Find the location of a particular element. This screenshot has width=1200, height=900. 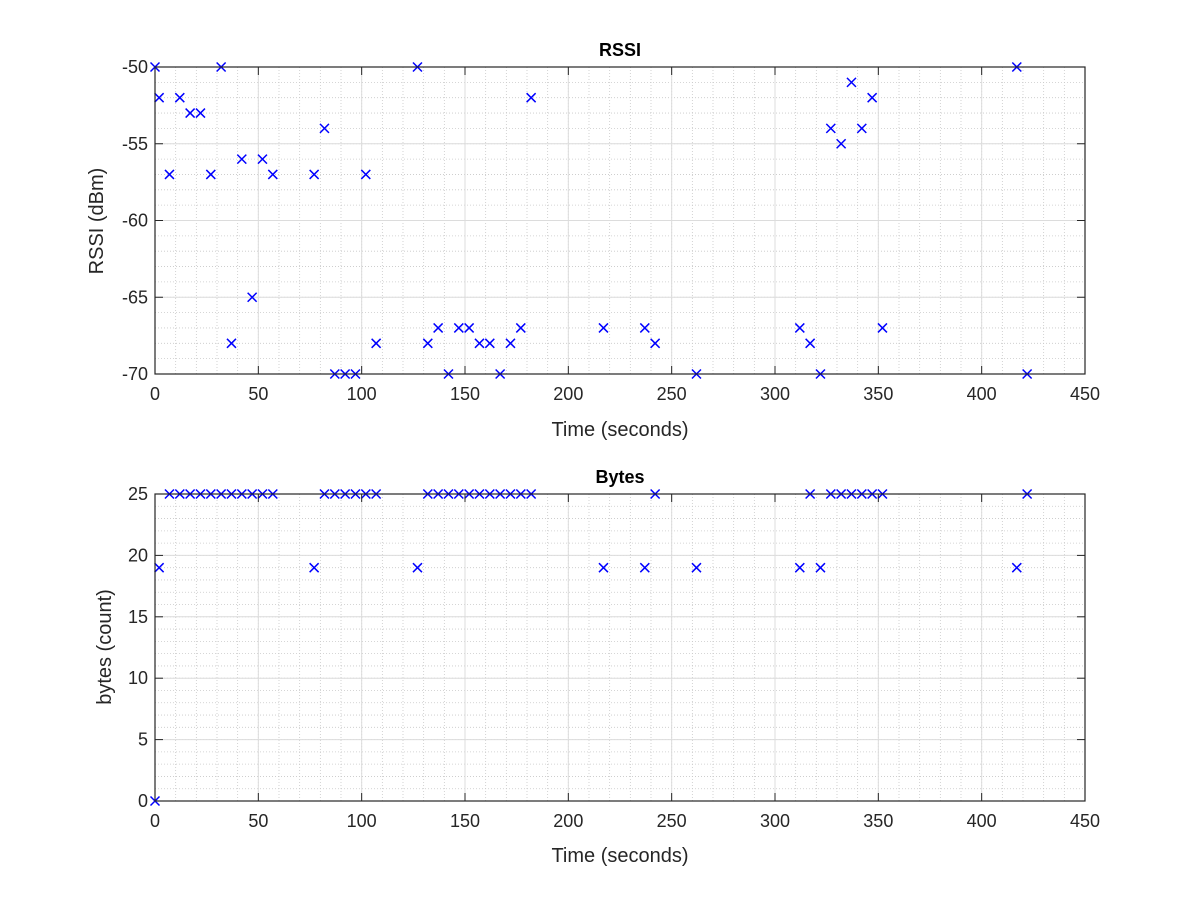

rssi-title: RSSI is located at coordinates (620, 50).